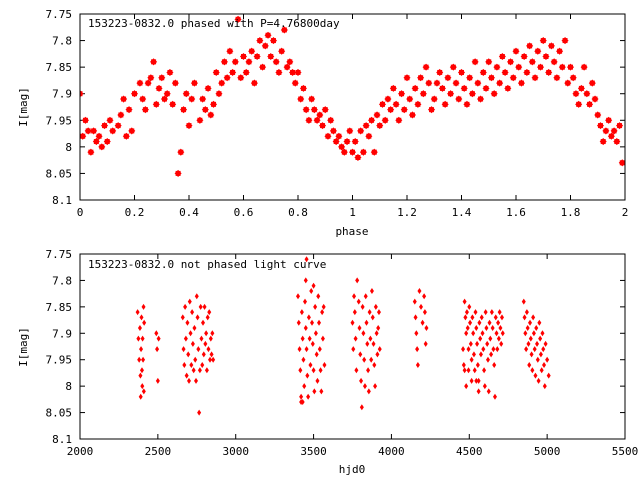 The width and height of the screenshot is (640, 480). What do you see at coordinates (59, 120) in the screenshot?
I see `phased-y-tick-label: 7.95` at bounding box center [59, 120].